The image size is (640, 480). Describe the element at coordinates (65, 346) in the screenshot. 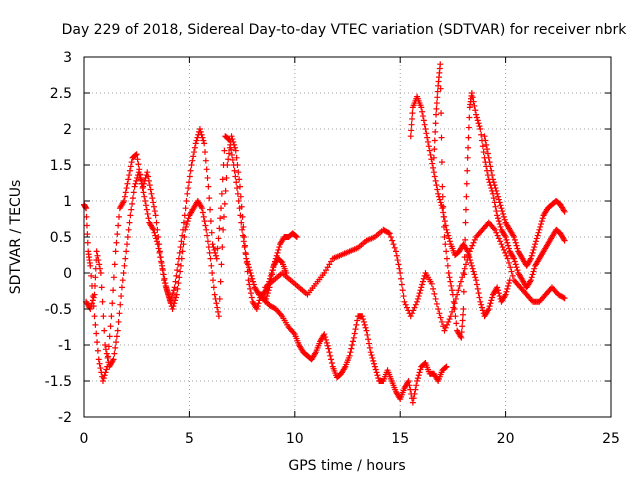

I see `y-tick-label: -1` at that location.